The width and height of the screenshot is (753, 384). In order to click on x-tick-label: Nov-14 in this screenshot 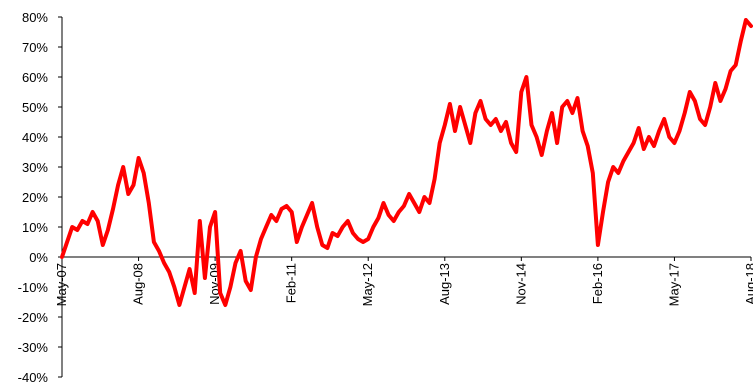, I will do `click(520, 284)`.